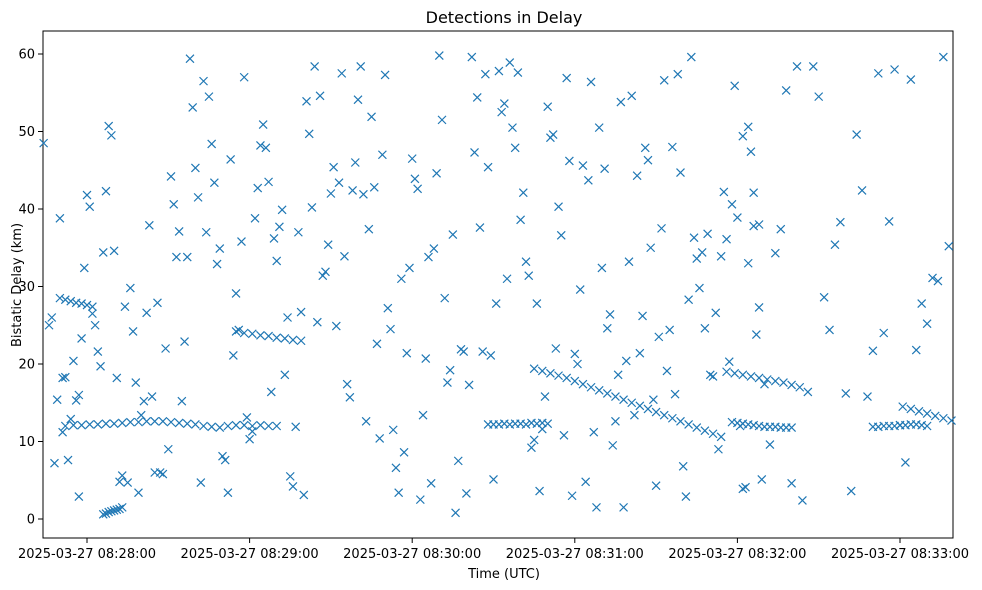 This screenshot has width=982, height=590. What do you see at coordinates (943, 418) in the screenshot?
I see `detection-marker-track-descending-far` at bounding box center [943, 418].